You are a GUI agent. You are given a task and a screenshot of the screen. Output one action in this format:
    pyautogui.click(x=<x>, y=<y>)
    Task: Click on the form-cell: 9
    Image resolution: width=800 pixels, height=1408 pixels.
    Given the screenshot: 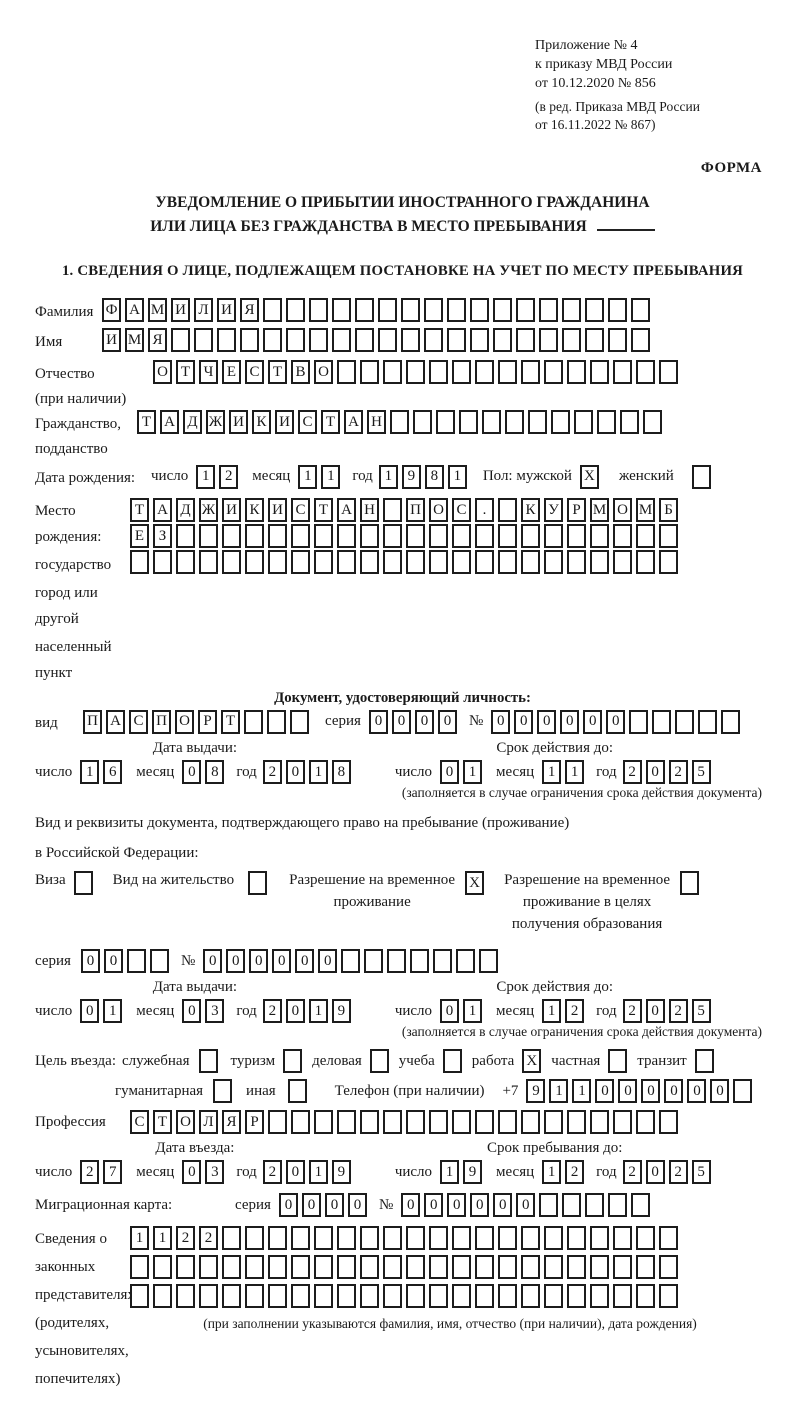 What is the action you would take?
    pyautogui.click(x=341, y=1172)
    